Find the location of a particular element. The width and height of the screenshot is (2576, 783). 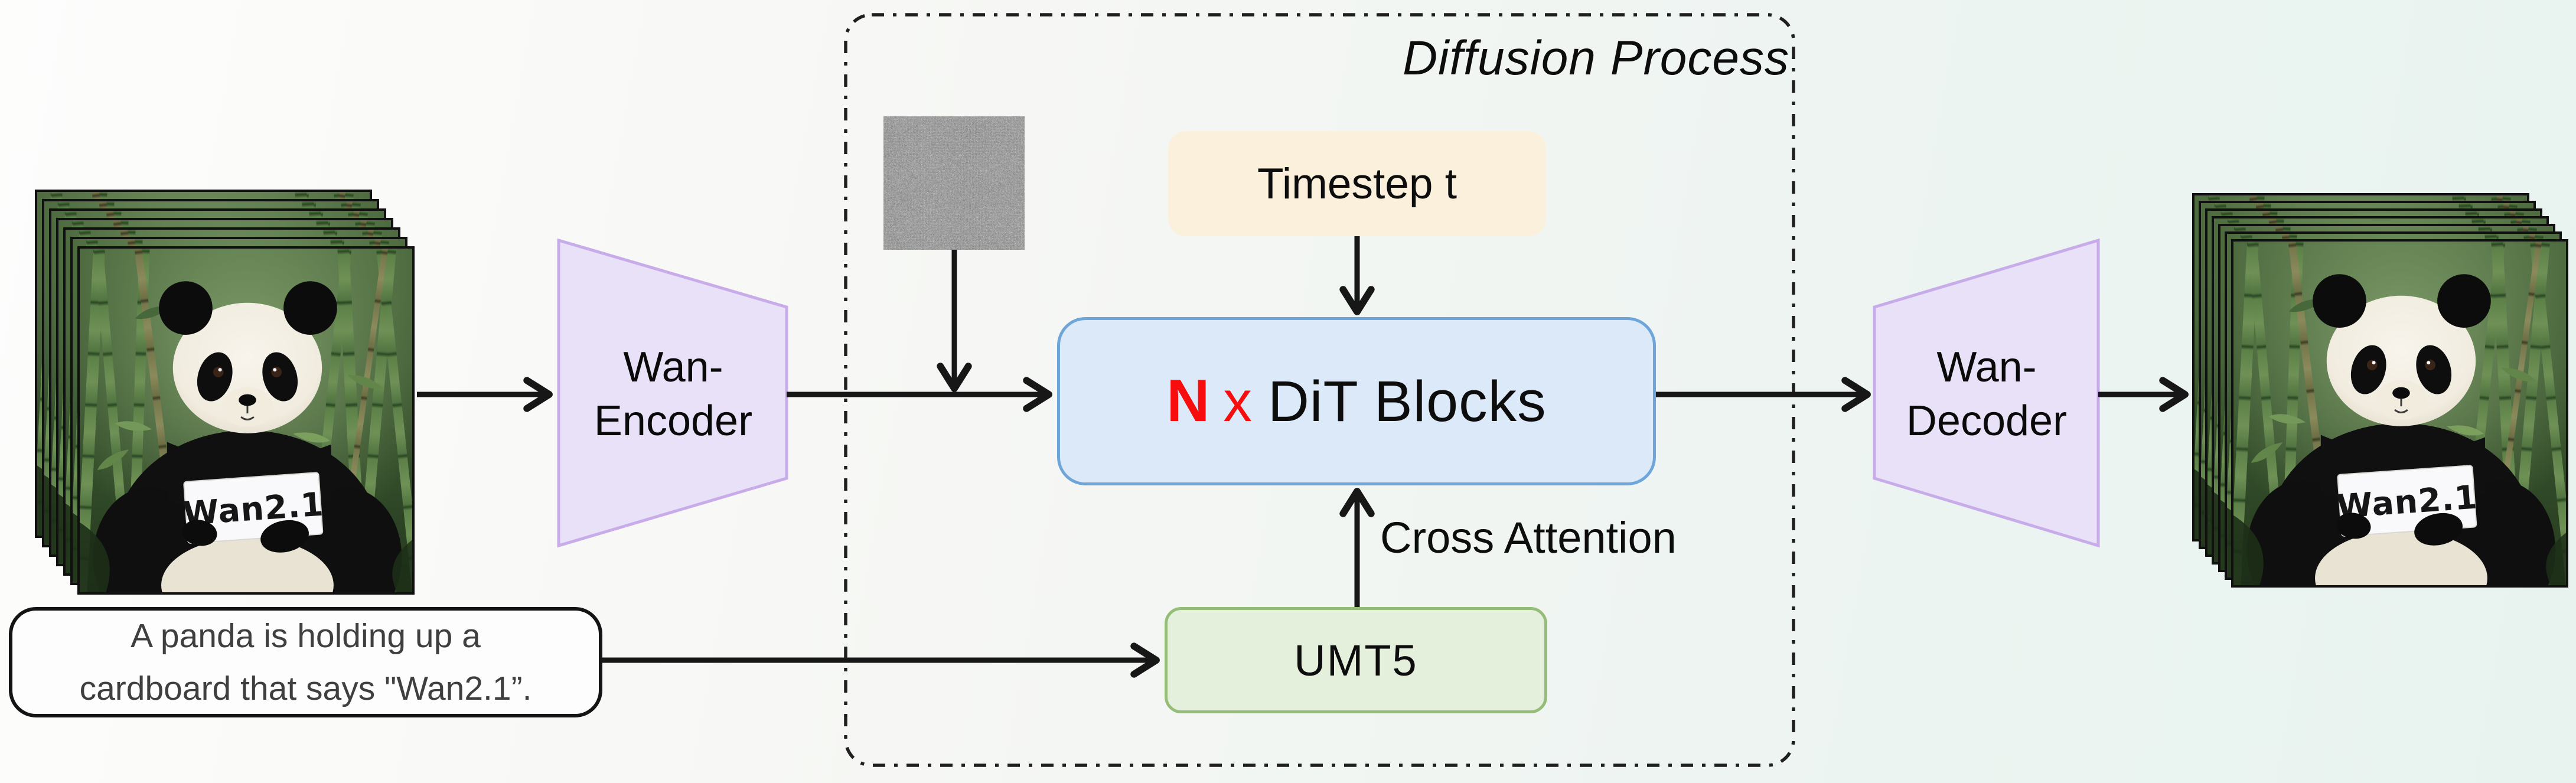

timestep-label: Timestep t is located at coordinates (1357, 184).